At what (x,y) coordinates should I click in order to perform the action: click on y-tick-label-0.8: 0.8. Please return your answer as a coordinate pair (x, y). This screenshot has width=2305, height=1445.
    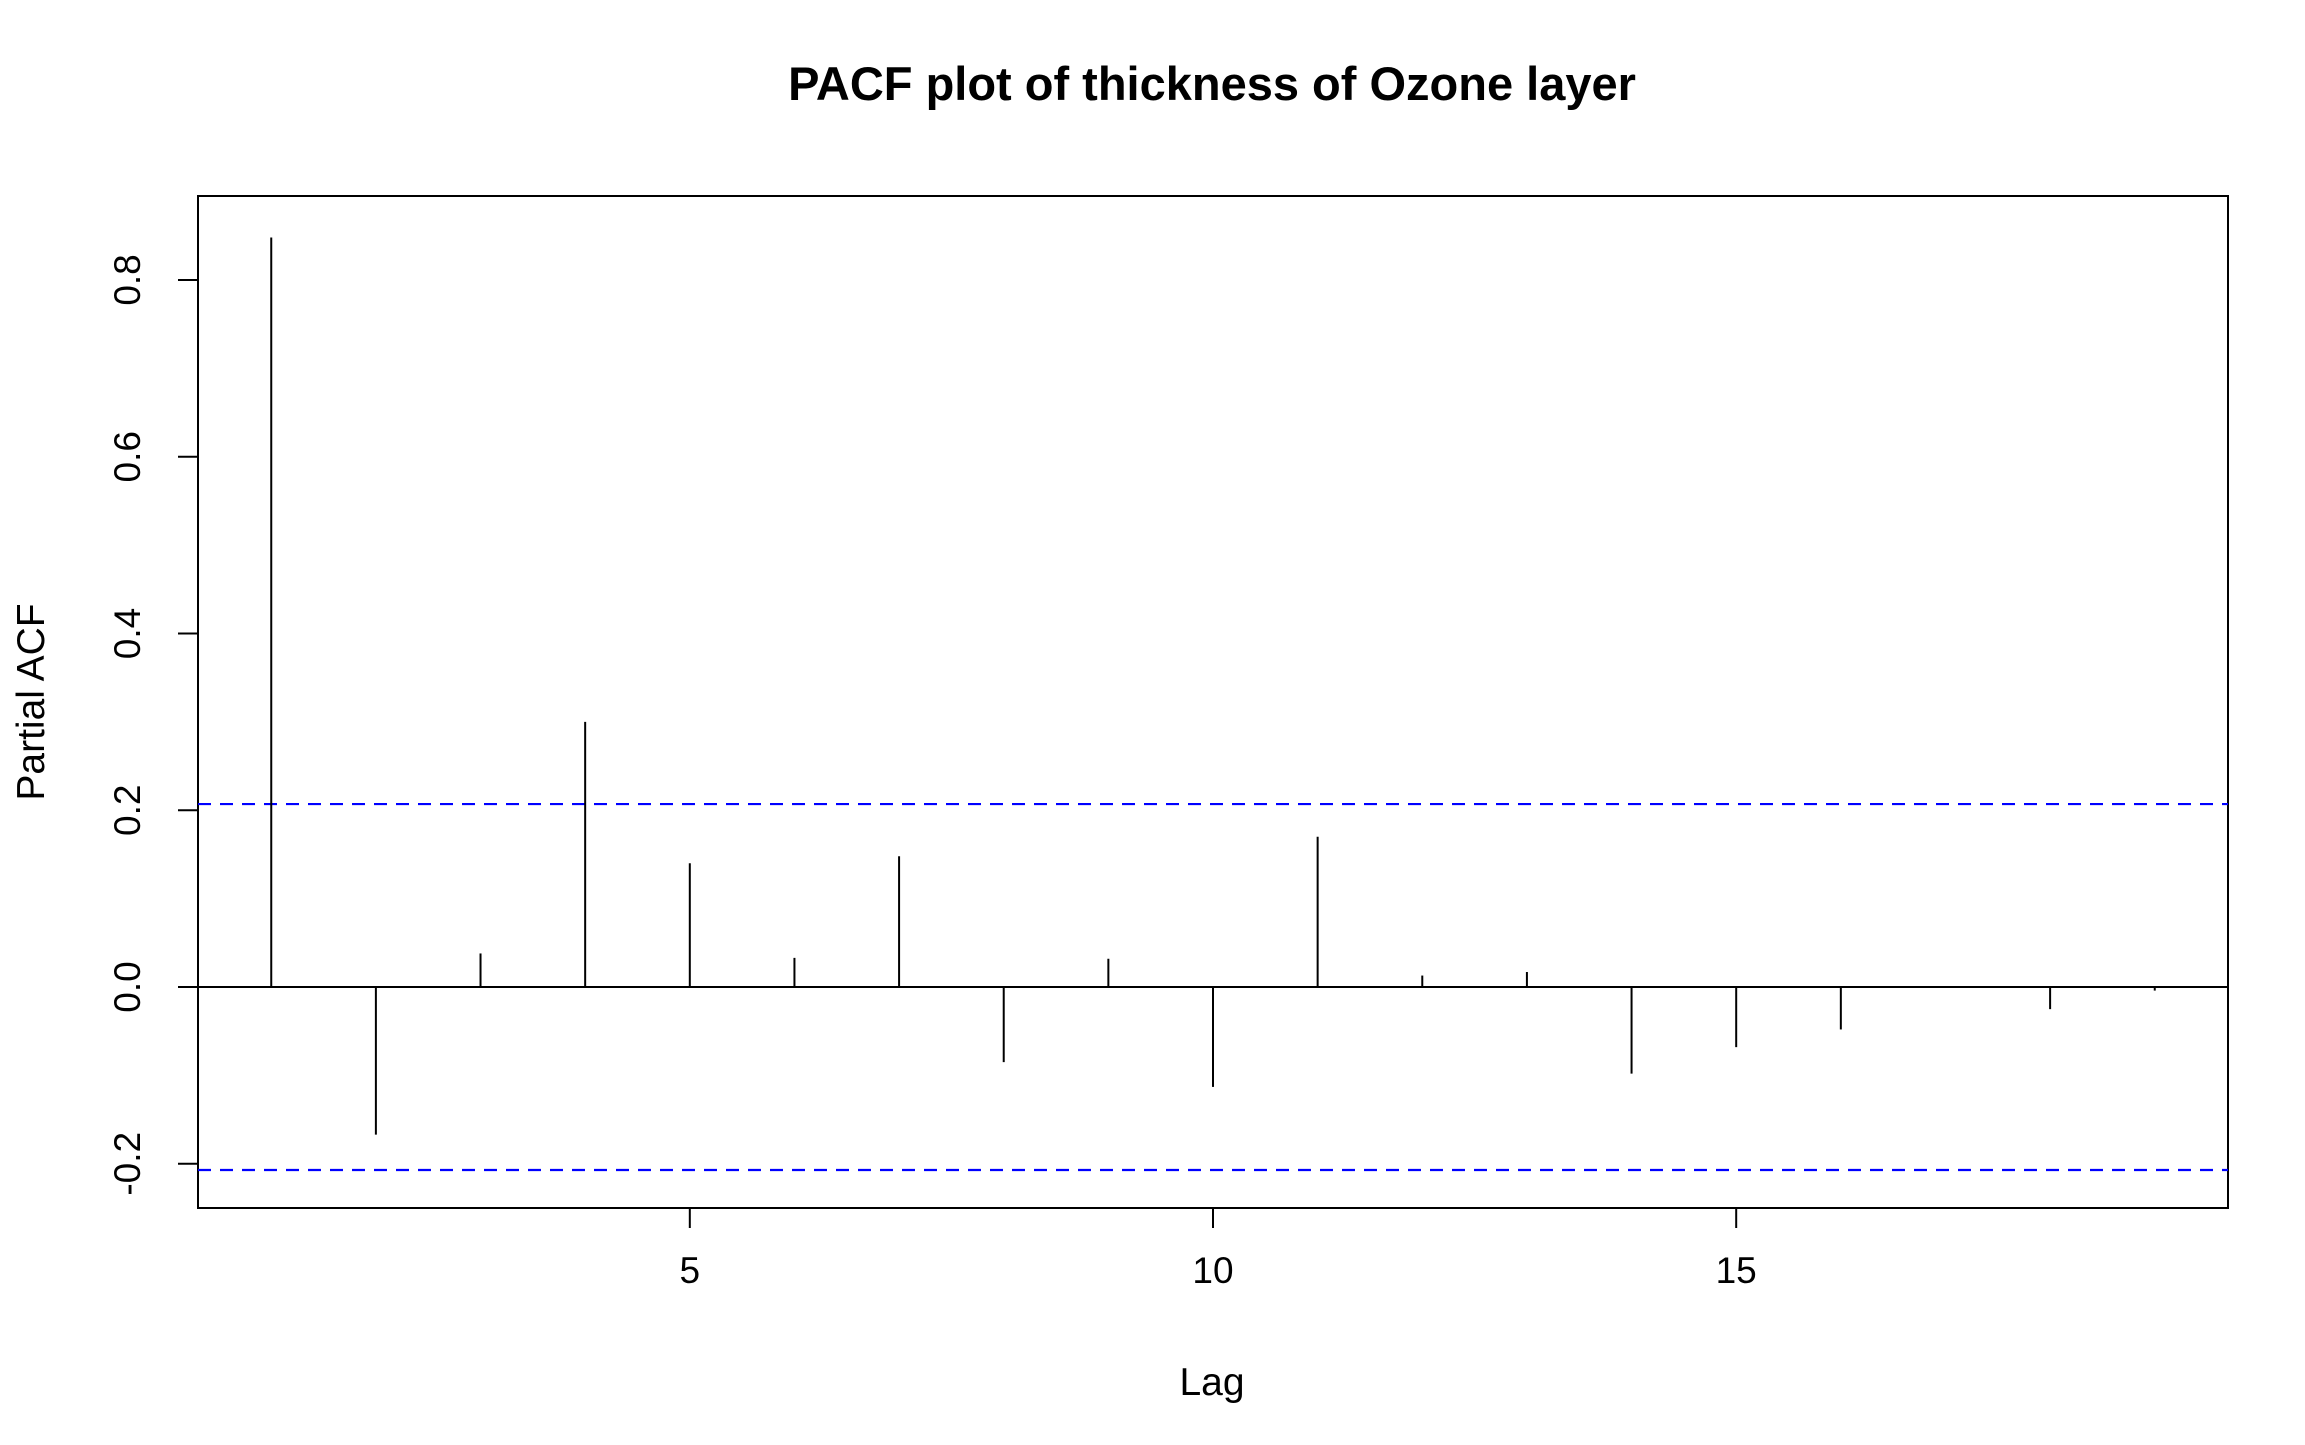
    Looking at the image, I should click on (127, 279).